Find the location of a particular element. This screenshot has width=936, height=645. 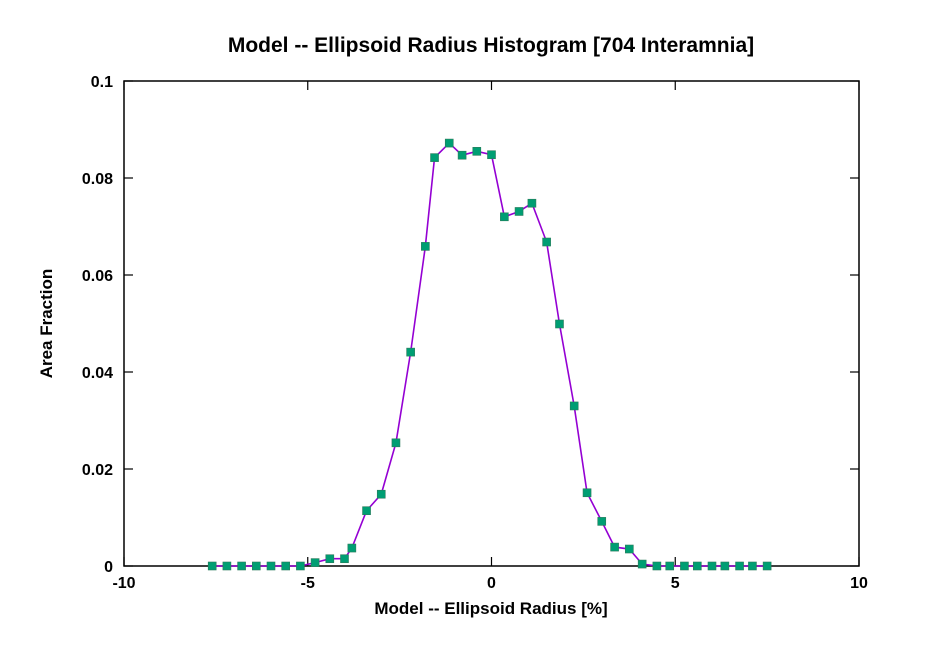

y-axis-title: Area Fraction is located at coordinates (46, 324).